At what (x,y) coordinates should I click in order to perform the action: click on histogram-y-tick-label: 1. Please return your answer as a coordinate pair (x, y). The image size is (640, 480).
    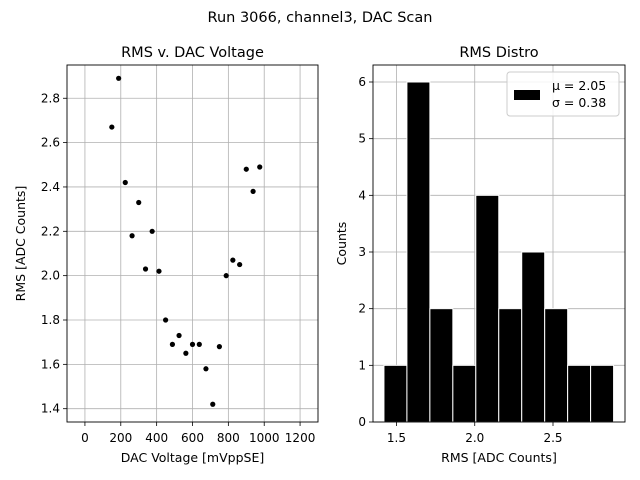
    Looking at the image, I should click on (362, 365).